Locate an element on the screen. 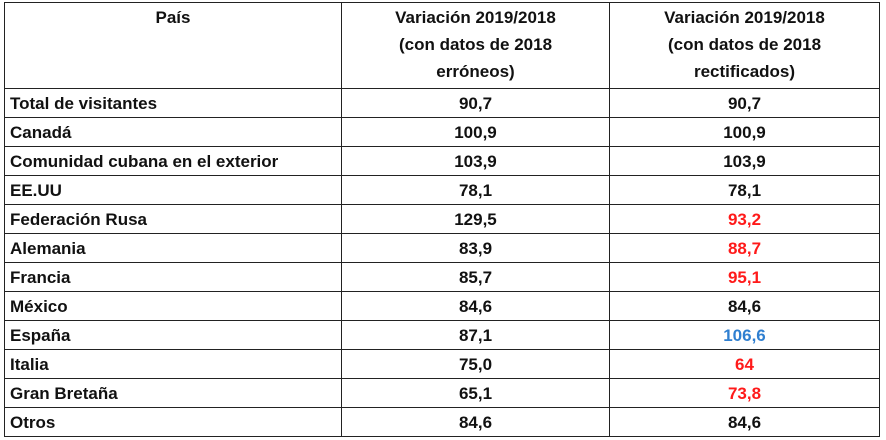 This screenshot has height=440, width=886. country-cell: México is located at coordinates (173, 306).